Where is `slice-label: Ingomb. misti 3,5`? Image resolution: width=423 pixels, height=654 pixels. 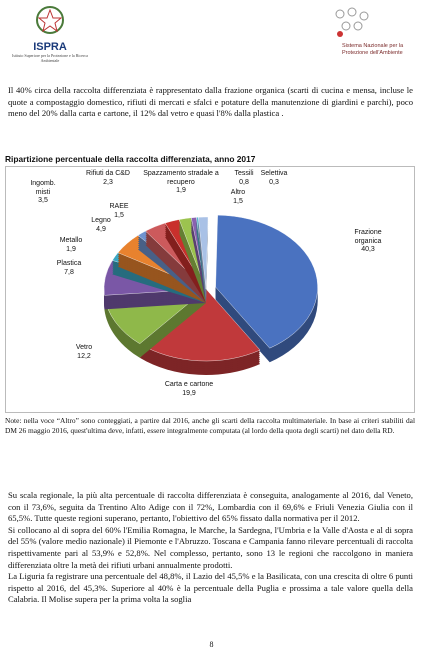 slice-label: Ingomb. misti 3,5 is located at coordinates (43, 193).